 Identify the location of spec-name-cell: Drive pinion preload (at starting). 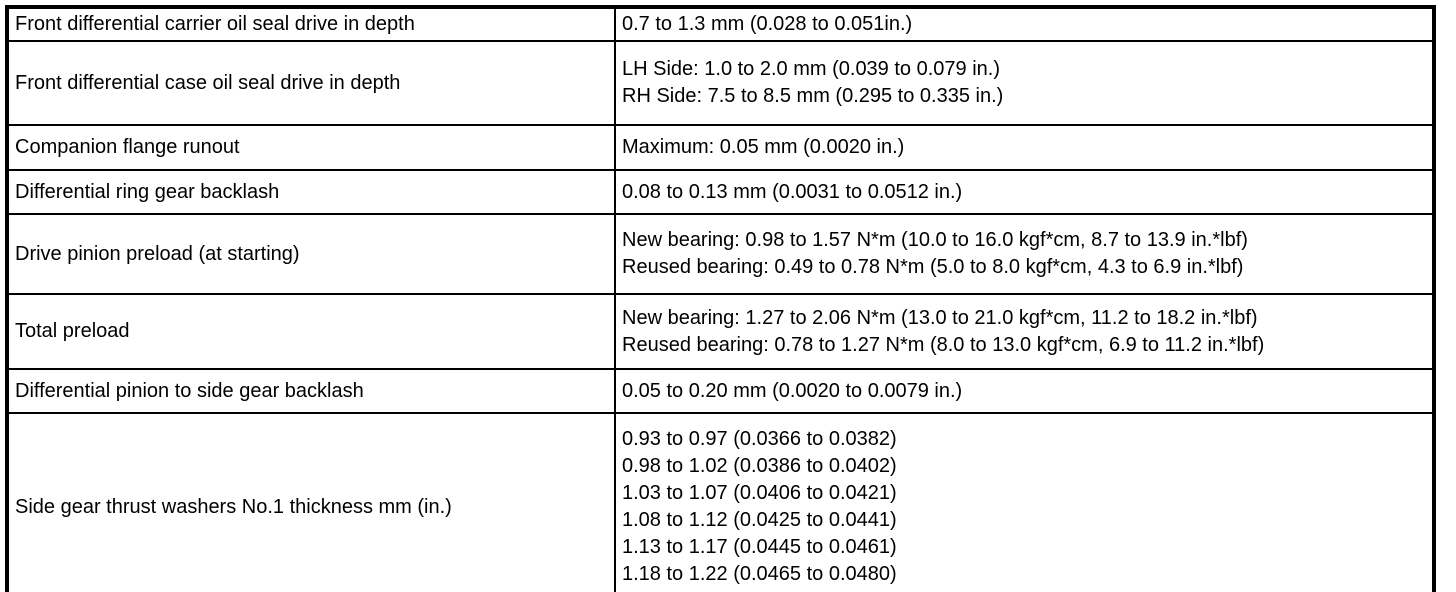
(311, 254).